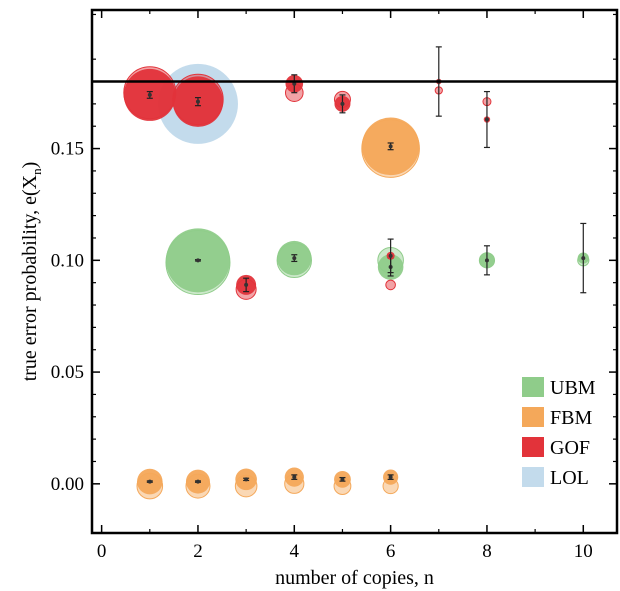 This screenshot has width=620, height=591. I want to click on legend-swatch-lol, so click(533, 477).